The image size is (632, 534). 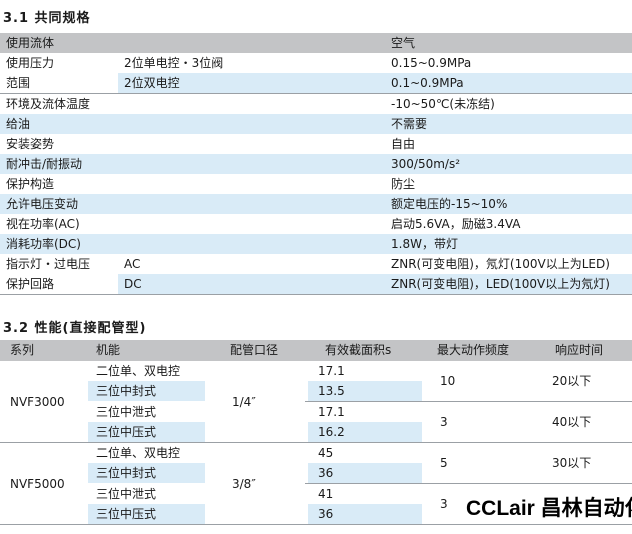 I want to click on spec-value: -10~50℃(未冻结), so click(x=443, y=104).